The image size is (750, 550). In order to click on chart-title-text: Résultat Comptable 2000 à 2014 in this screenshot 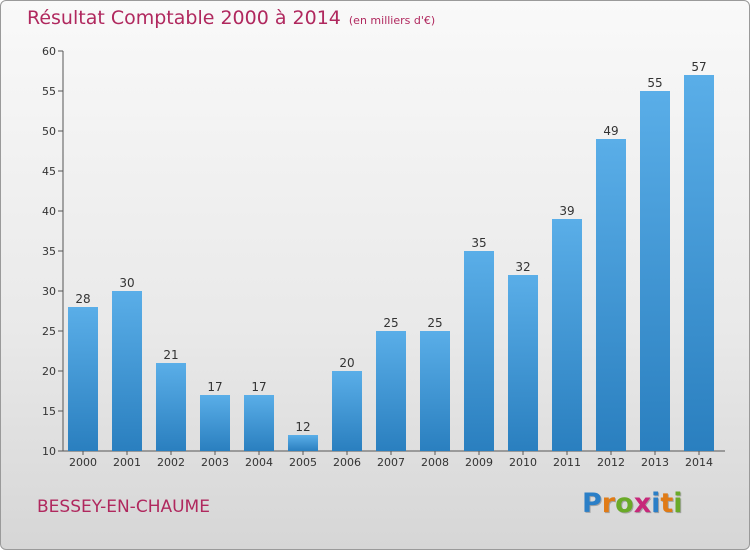, I will do `click(184, 18)`.